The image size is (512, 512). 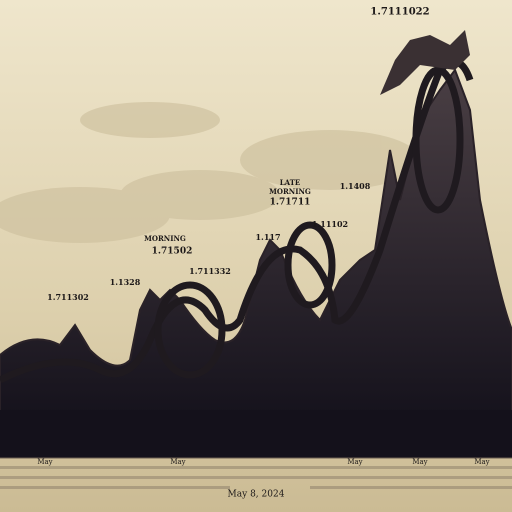 What do you see at coordinates (256, 477) in the screenshot?
I see `fine-print` at bounding box center [256, 477].